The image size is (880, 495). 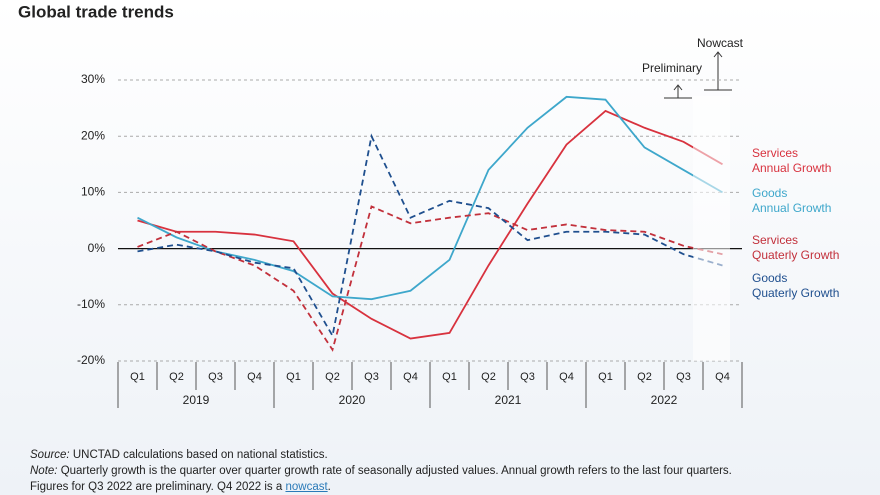 What do you see at coordinates (306, 487) in the screenshot?
I see `nowcast-link: nowcast` at bounding box center [306, 487].